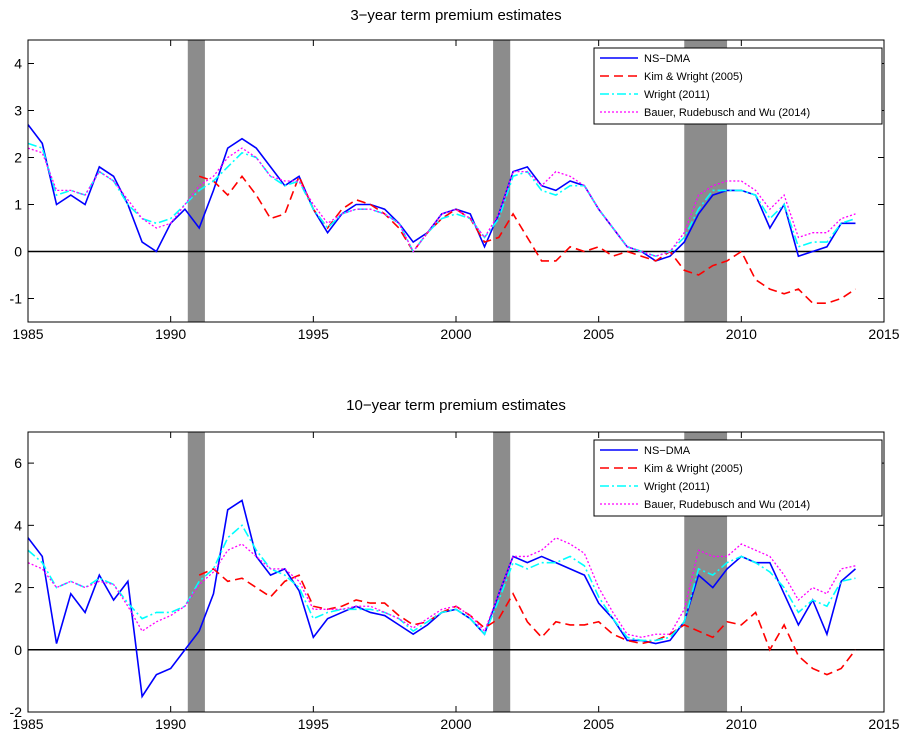 Image resolution: width=912 pixels, height=743 pixels. I want to click on y-tick-label: 1, so click(18, 205).